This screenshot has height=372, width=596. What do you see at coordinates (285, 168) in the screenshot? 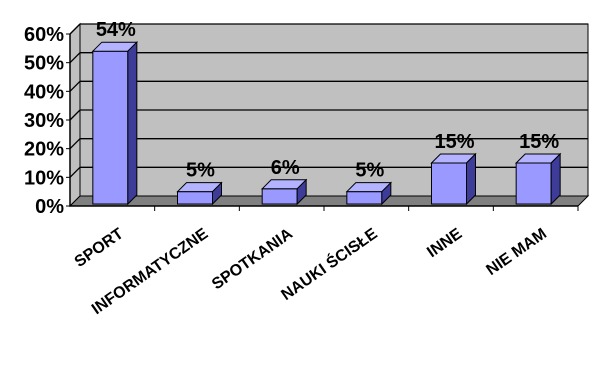
I see `data-label: 6%` at bounding box center [285, 168].